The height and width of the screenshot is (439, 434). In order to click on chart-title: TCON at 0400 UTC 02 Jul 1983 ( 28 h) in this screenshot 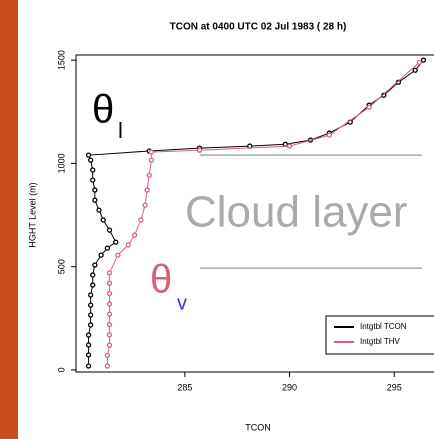, I will do `click(258, 27)`.